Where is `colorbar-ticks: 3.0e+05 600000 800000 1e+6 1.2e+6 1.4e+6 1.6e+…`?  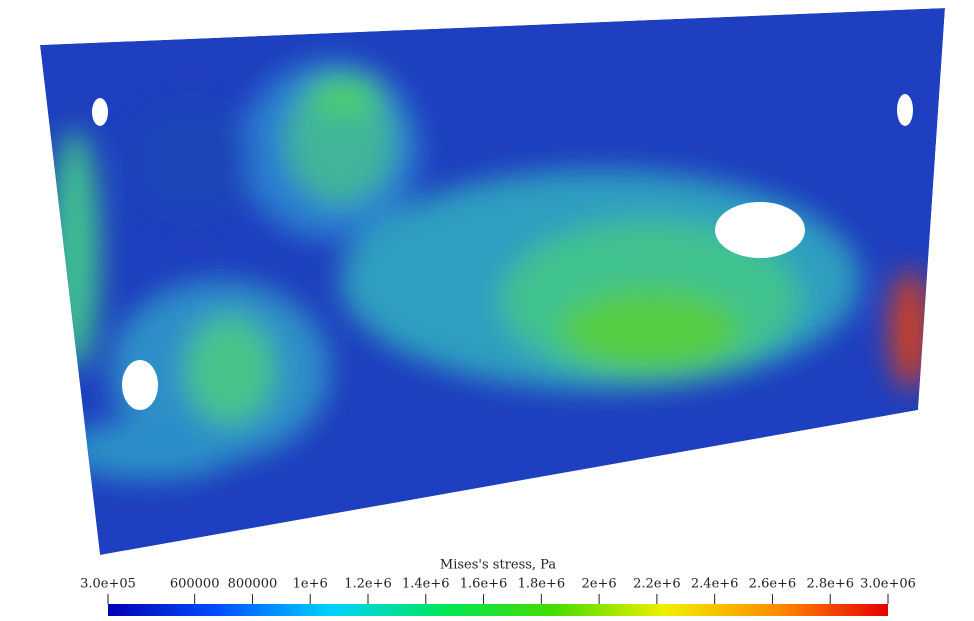
colorbar-ticks: 3.0e+05 600000 800000 1e+6 1.2e+6 1.4e+6 1.6e+… is located at coordinates (498, 590).